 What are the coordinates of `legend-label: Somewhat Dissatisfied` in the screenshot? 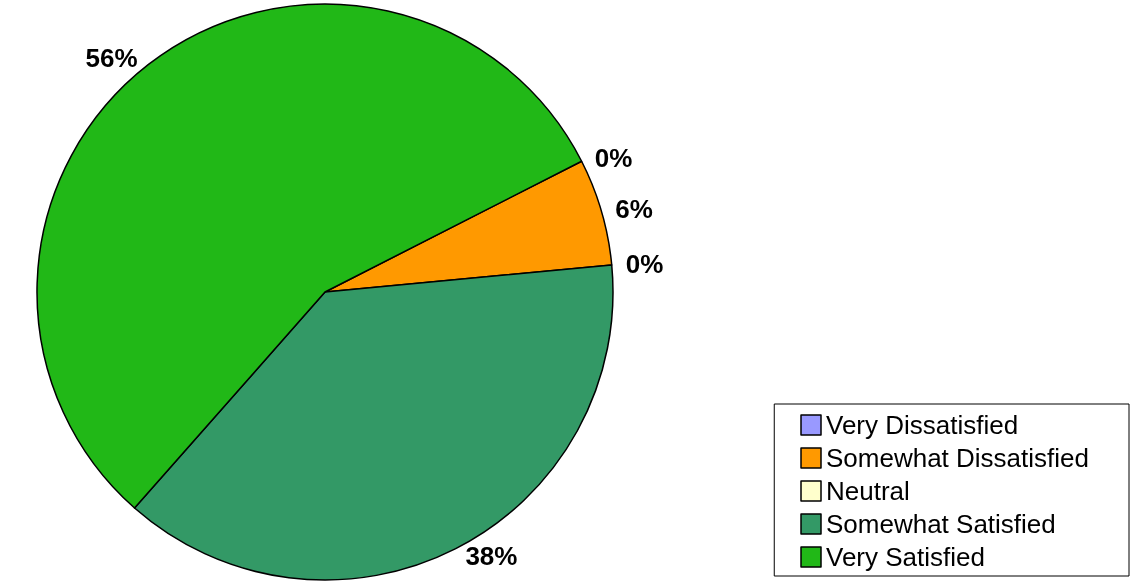 It's located at (957, 458).